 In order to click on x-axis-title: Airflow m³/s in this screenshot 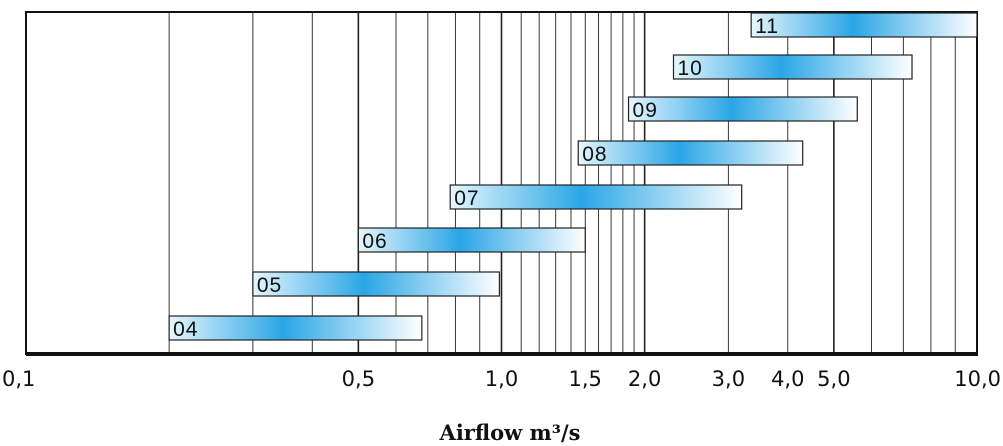, I will do `click(510, 432)`.